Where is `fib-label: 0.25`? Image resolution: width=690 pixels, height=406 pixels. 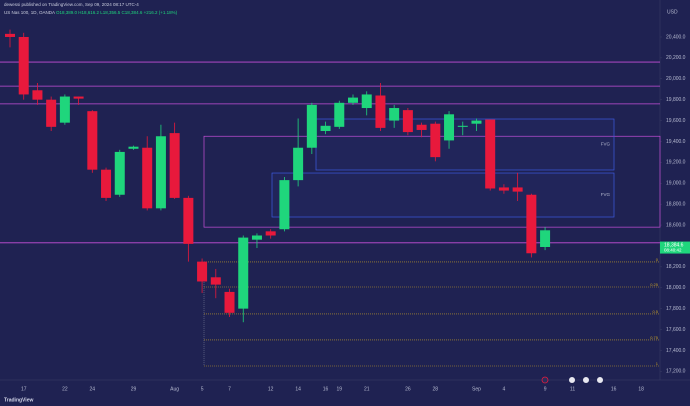 fib-label: 0.25 is located at coordinates (654, 284).